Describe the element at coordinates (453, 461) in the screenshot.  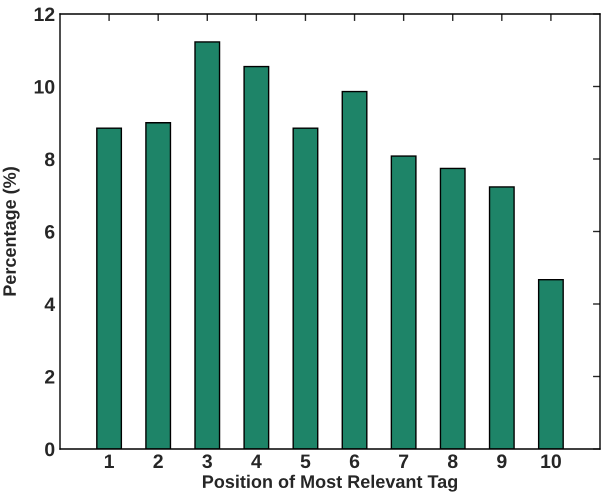
I see `x-tick-label: 8` at that location.